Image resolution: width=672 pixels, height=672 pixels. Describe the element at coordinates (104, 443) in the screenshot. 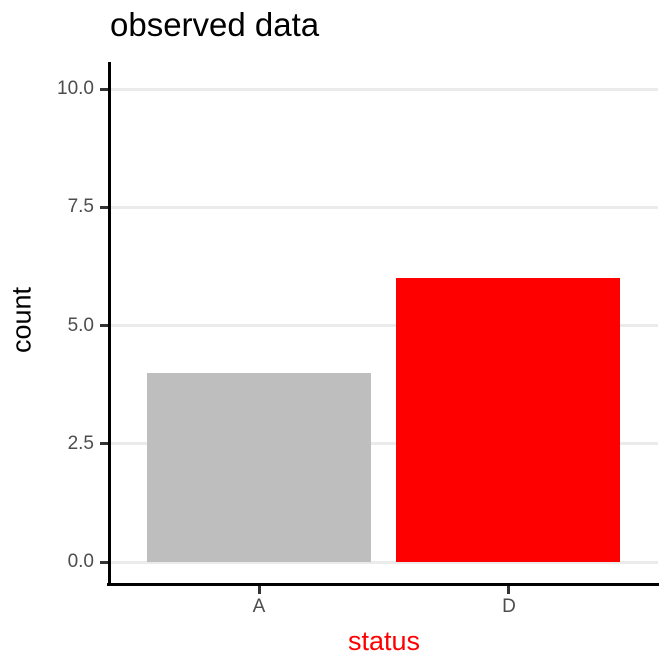

I see `y-tick-2.5` at that location.